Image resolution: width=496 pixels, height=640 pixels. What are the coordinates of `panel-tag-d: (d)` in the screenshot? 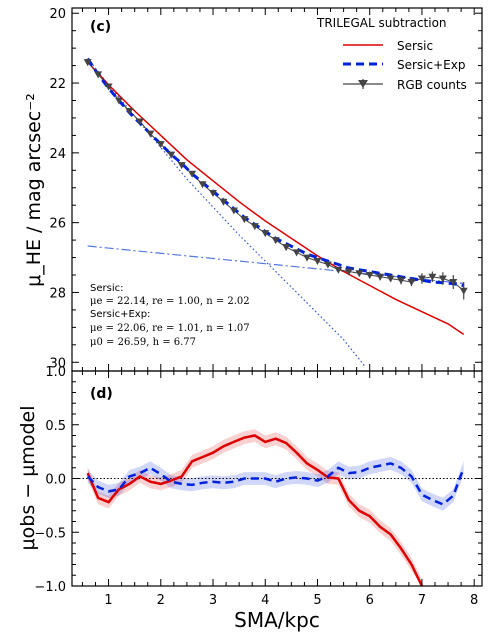 It's located at (101, 394).